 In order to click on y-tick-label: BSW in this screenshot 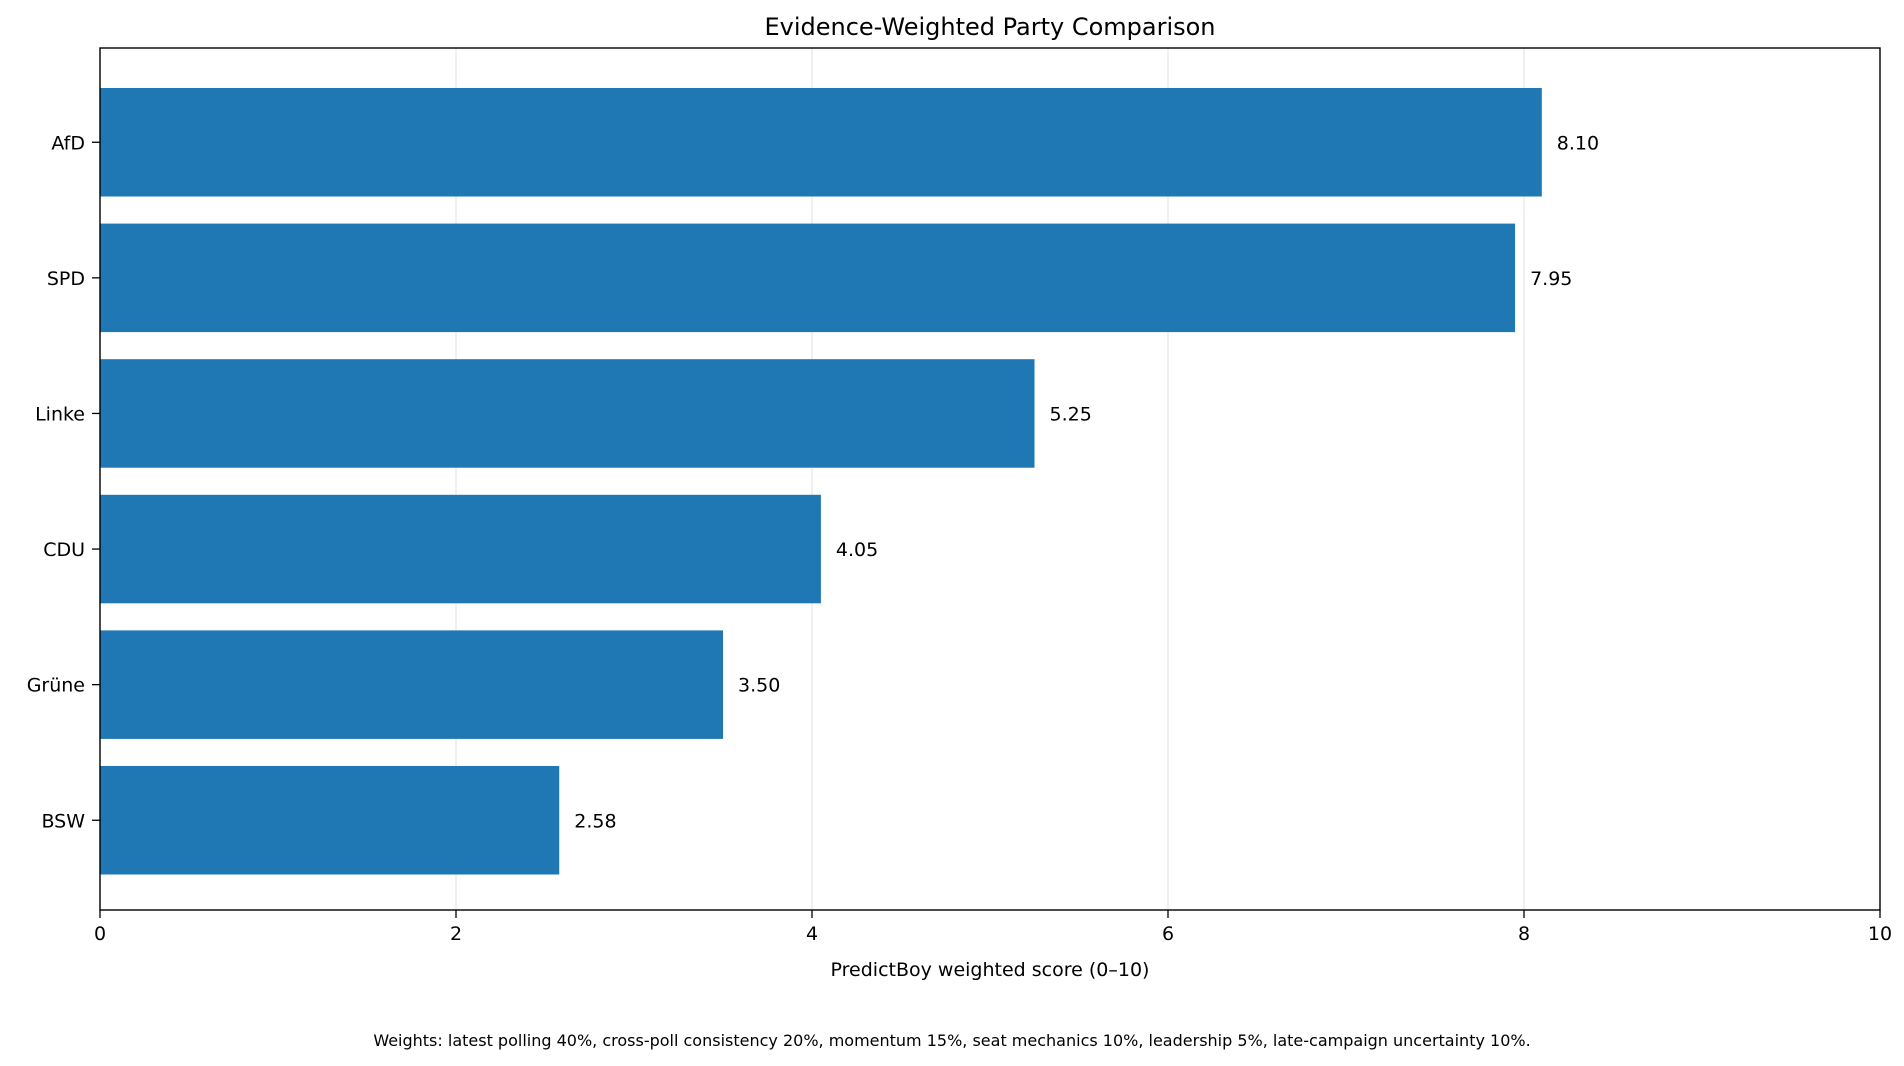, I will do `click(63, 821)`.